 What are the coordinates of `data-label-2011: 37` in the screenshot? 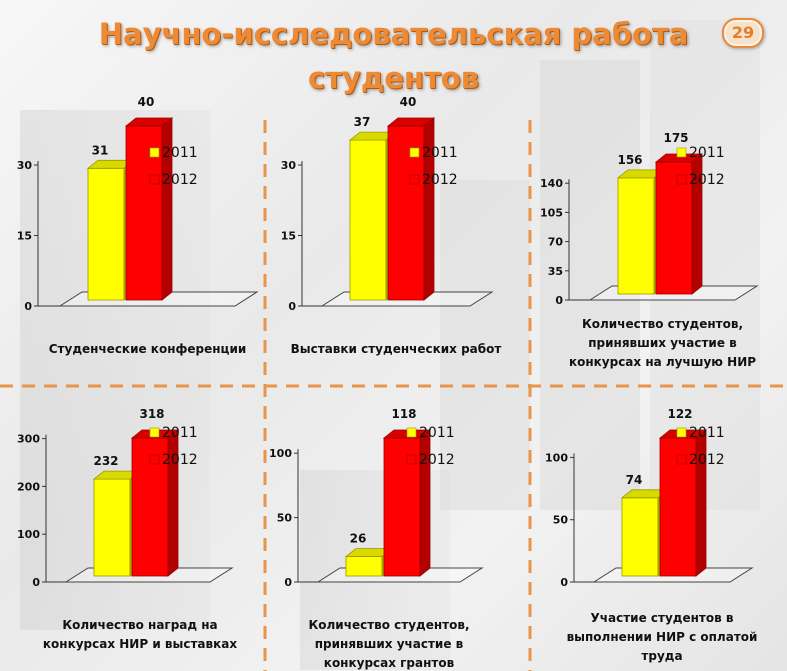 It's located at (362, 122).